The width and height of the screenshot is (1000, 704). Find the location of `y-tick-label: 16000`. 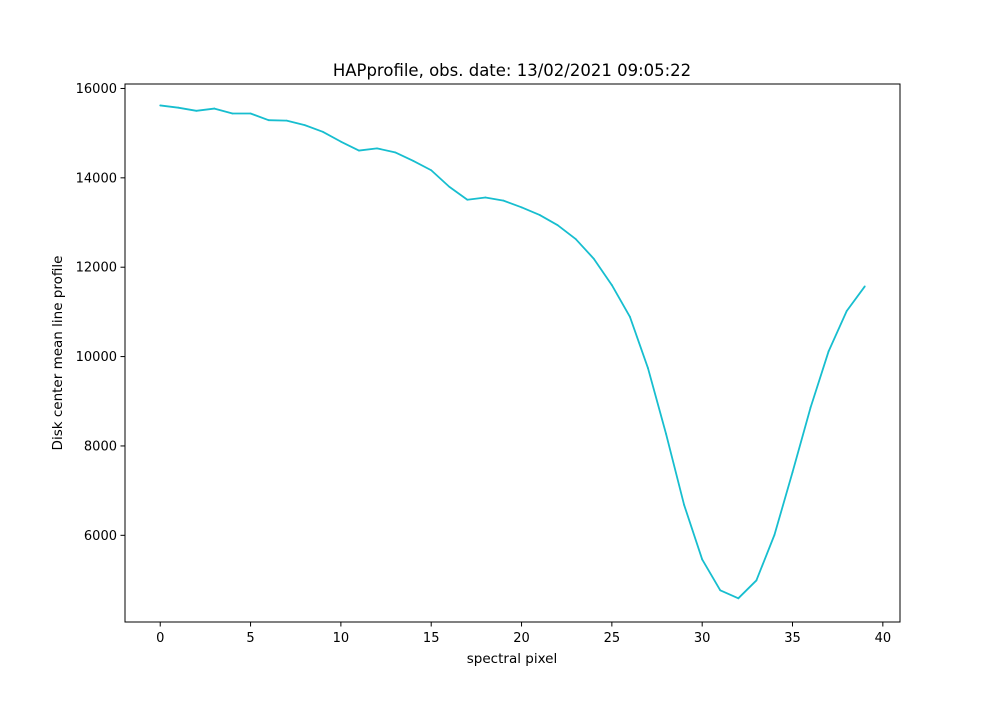

y-tick-label: 16000 is located at coordinates (96, 89).